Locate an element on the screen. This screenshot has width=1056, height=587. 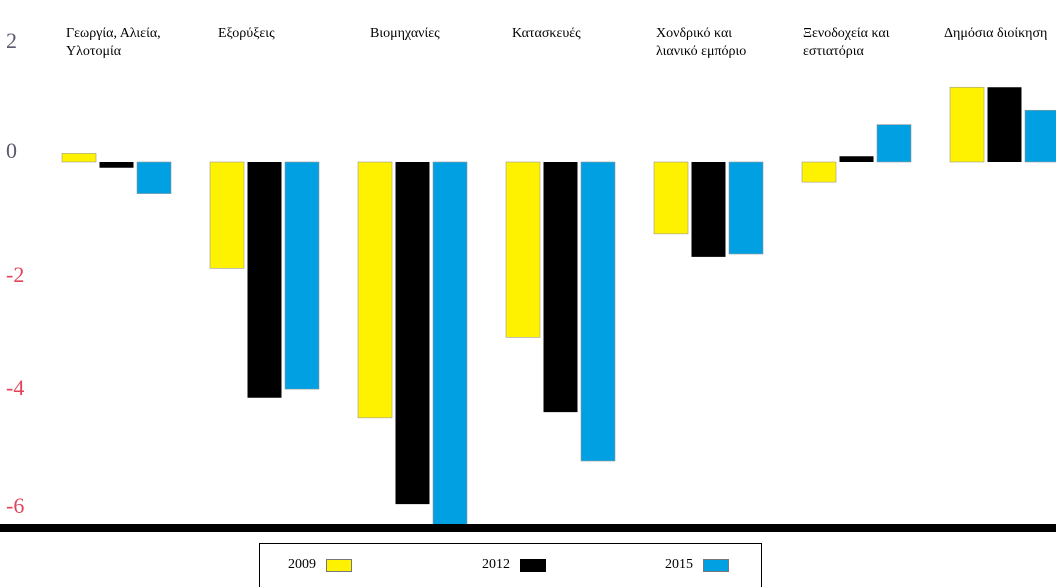
y-tick-label: -4 is located at coordinates (15, 387).